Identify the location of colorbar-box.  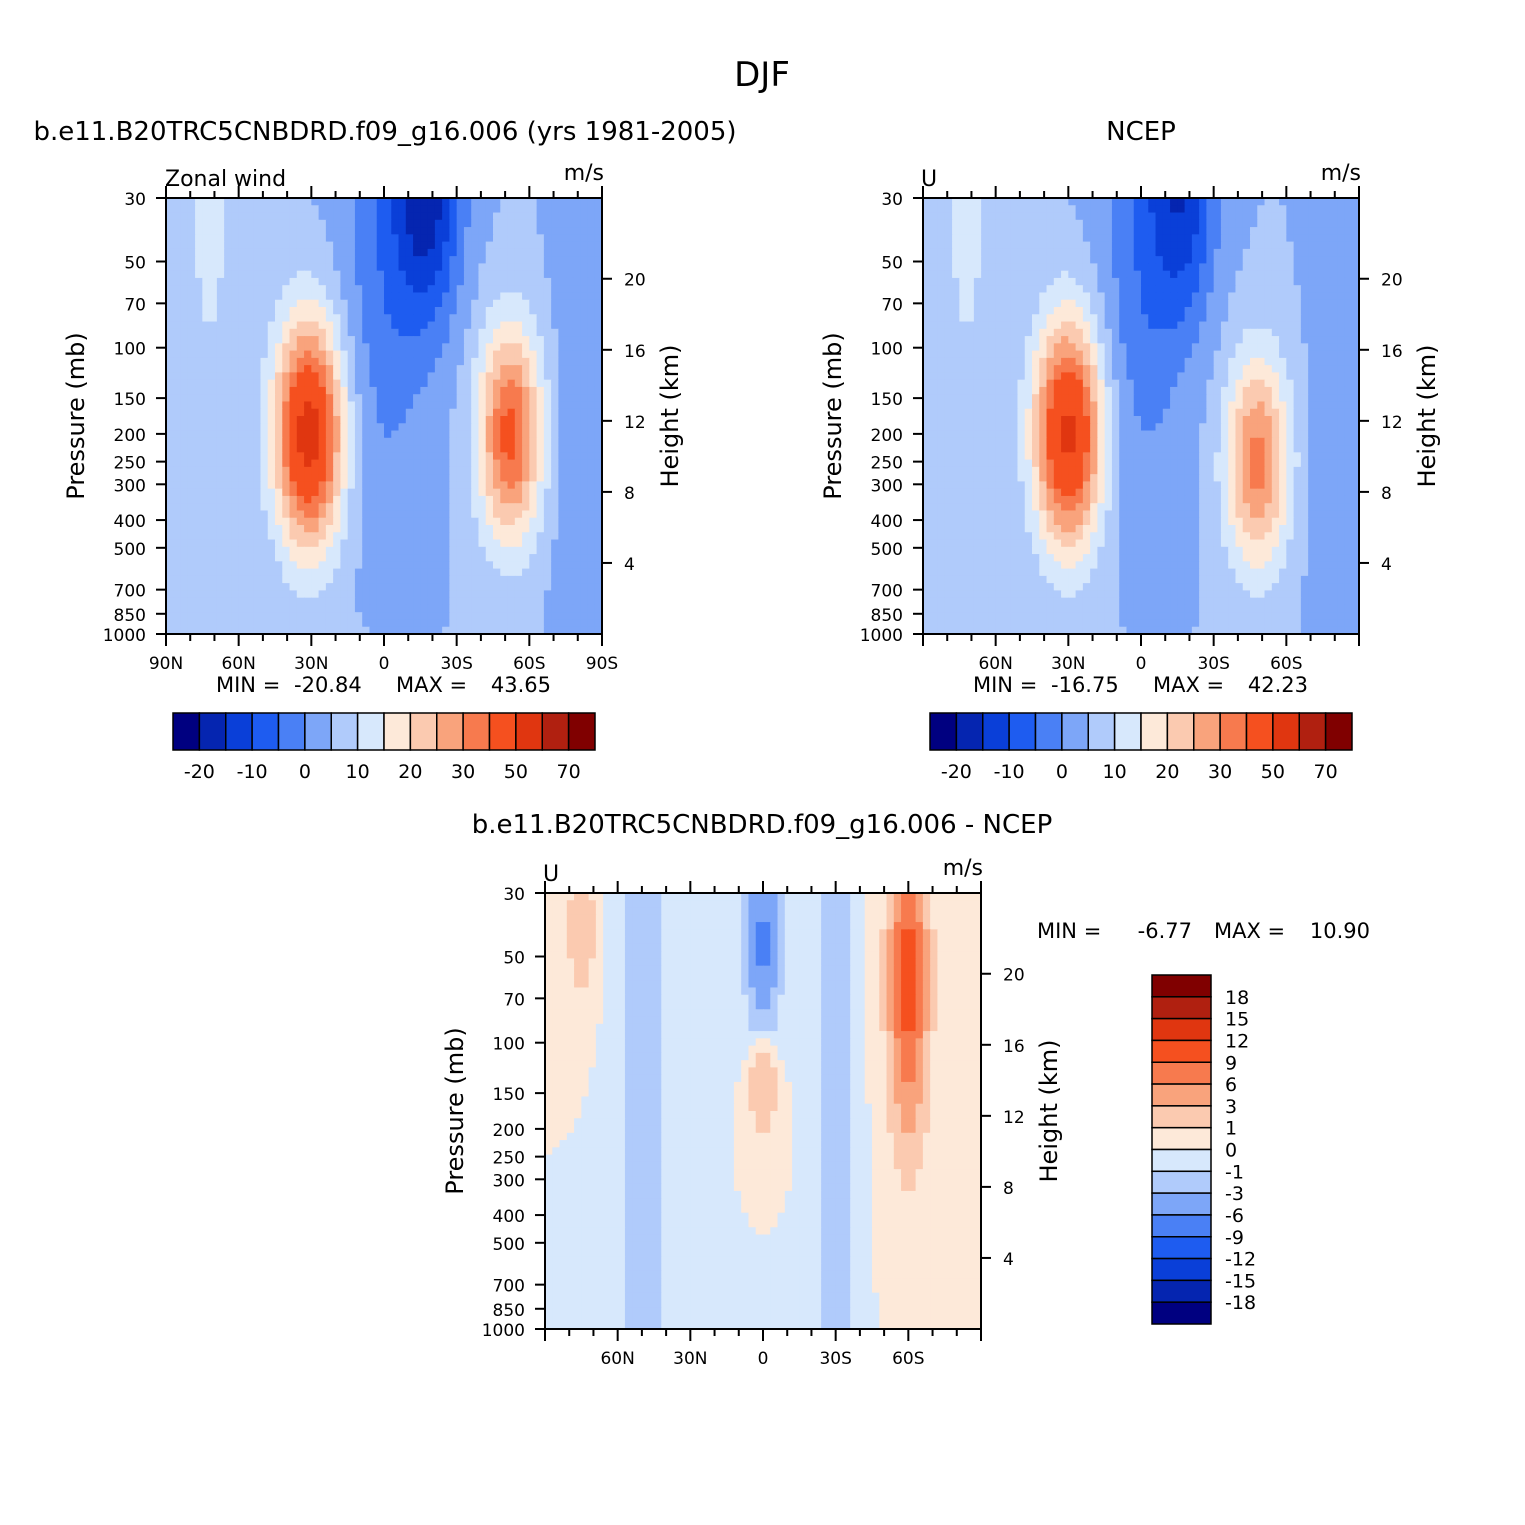
(291, 731).